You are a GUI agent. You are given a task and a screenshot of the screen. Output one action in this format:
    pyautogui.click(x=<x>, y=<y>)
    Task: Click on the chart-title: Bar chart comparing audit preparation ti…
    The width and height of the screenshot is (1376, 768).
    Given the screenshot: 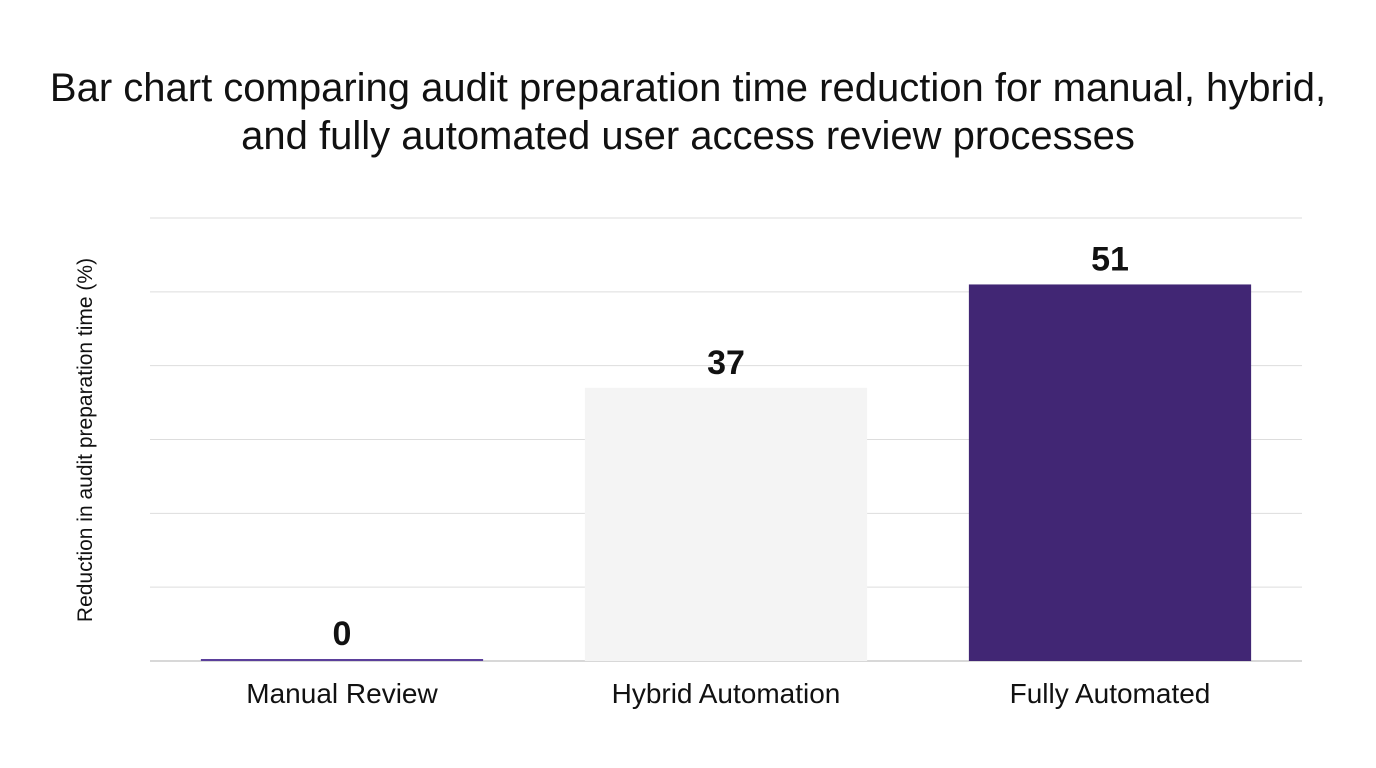 What is the action you would take?
    pyautogui.click(x=688, y=112)
    